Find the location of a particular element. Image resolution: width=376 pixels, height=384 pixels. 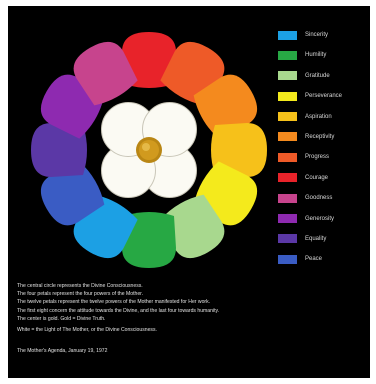

legend-item: Perseverance is located at coordinates (323, 96).